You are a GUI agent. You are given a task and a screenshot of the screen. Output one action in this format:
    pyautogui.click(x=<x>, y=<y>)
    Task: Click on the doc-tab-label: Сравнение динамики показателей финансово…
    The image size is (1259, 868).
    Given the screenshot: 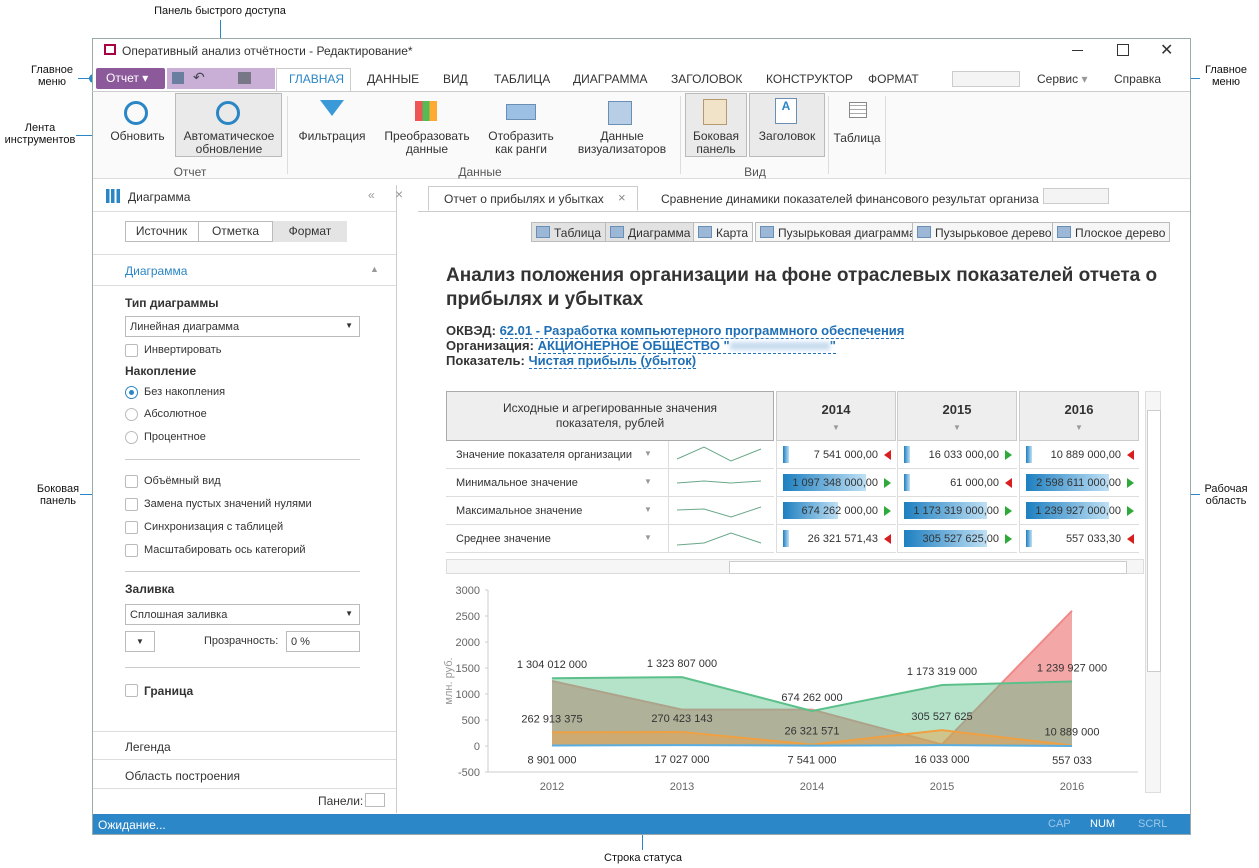 What is the action you would take?
    pyautogui.click(x=850, y=199)
    